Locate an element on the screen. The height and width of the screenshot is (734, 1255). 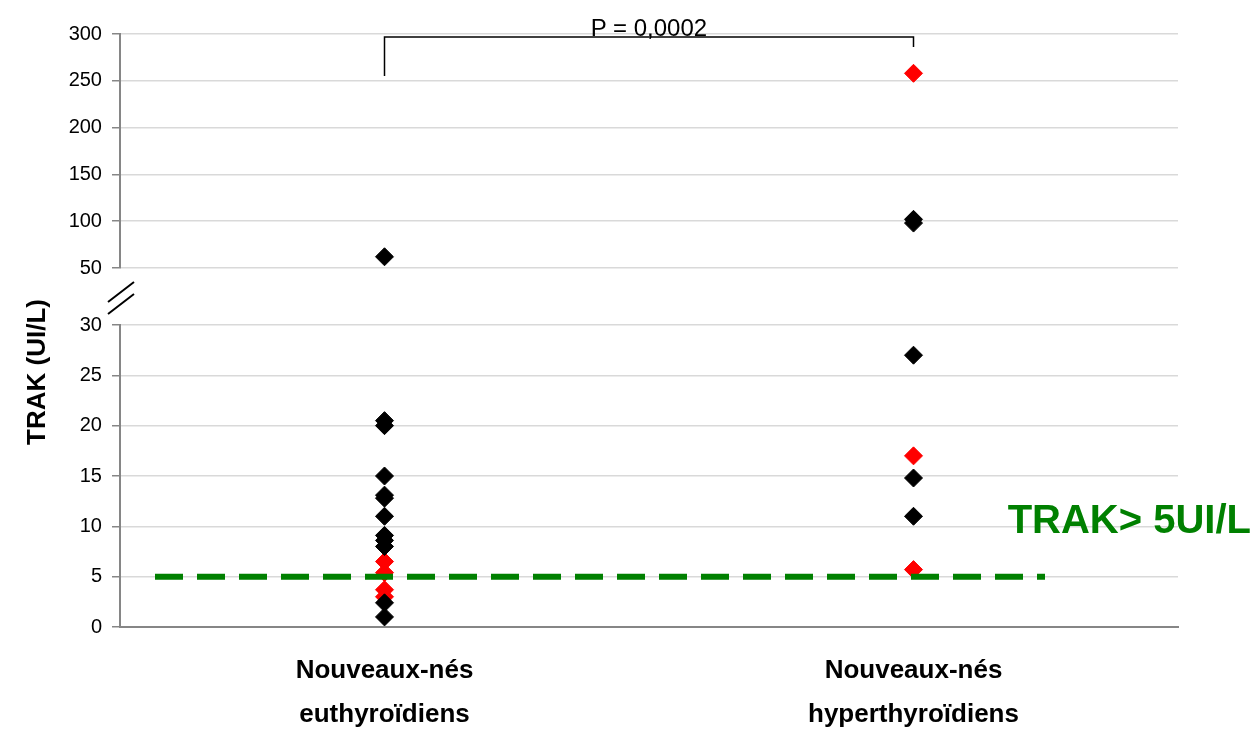
x-tick-label: Nouveaux-nés euthyroïdiens is located at coordinates (384, 691).